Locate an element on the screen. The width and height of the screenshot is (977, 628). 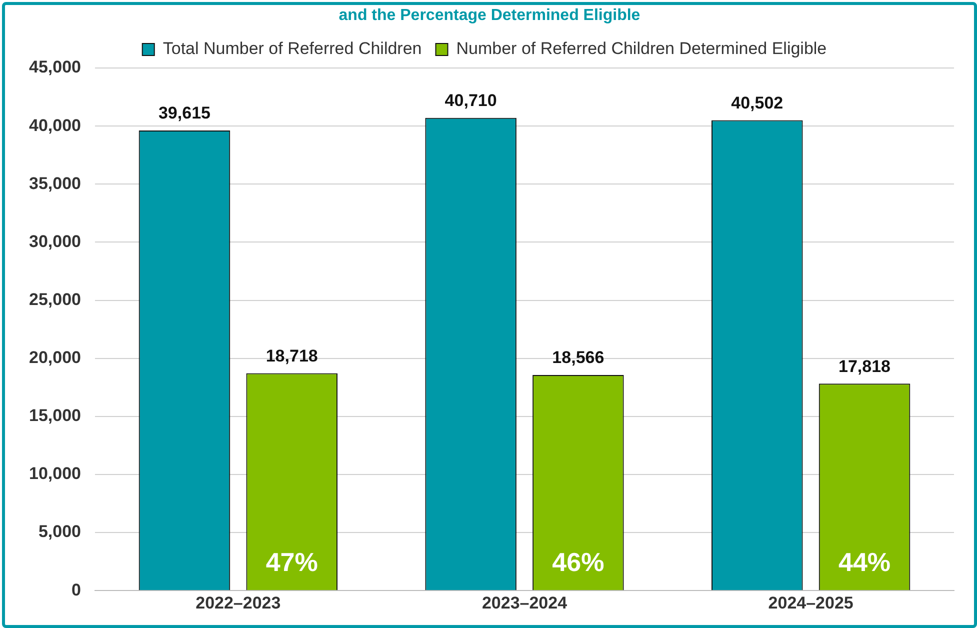
data-label: 40,710 is located at coordinates (470, 100).